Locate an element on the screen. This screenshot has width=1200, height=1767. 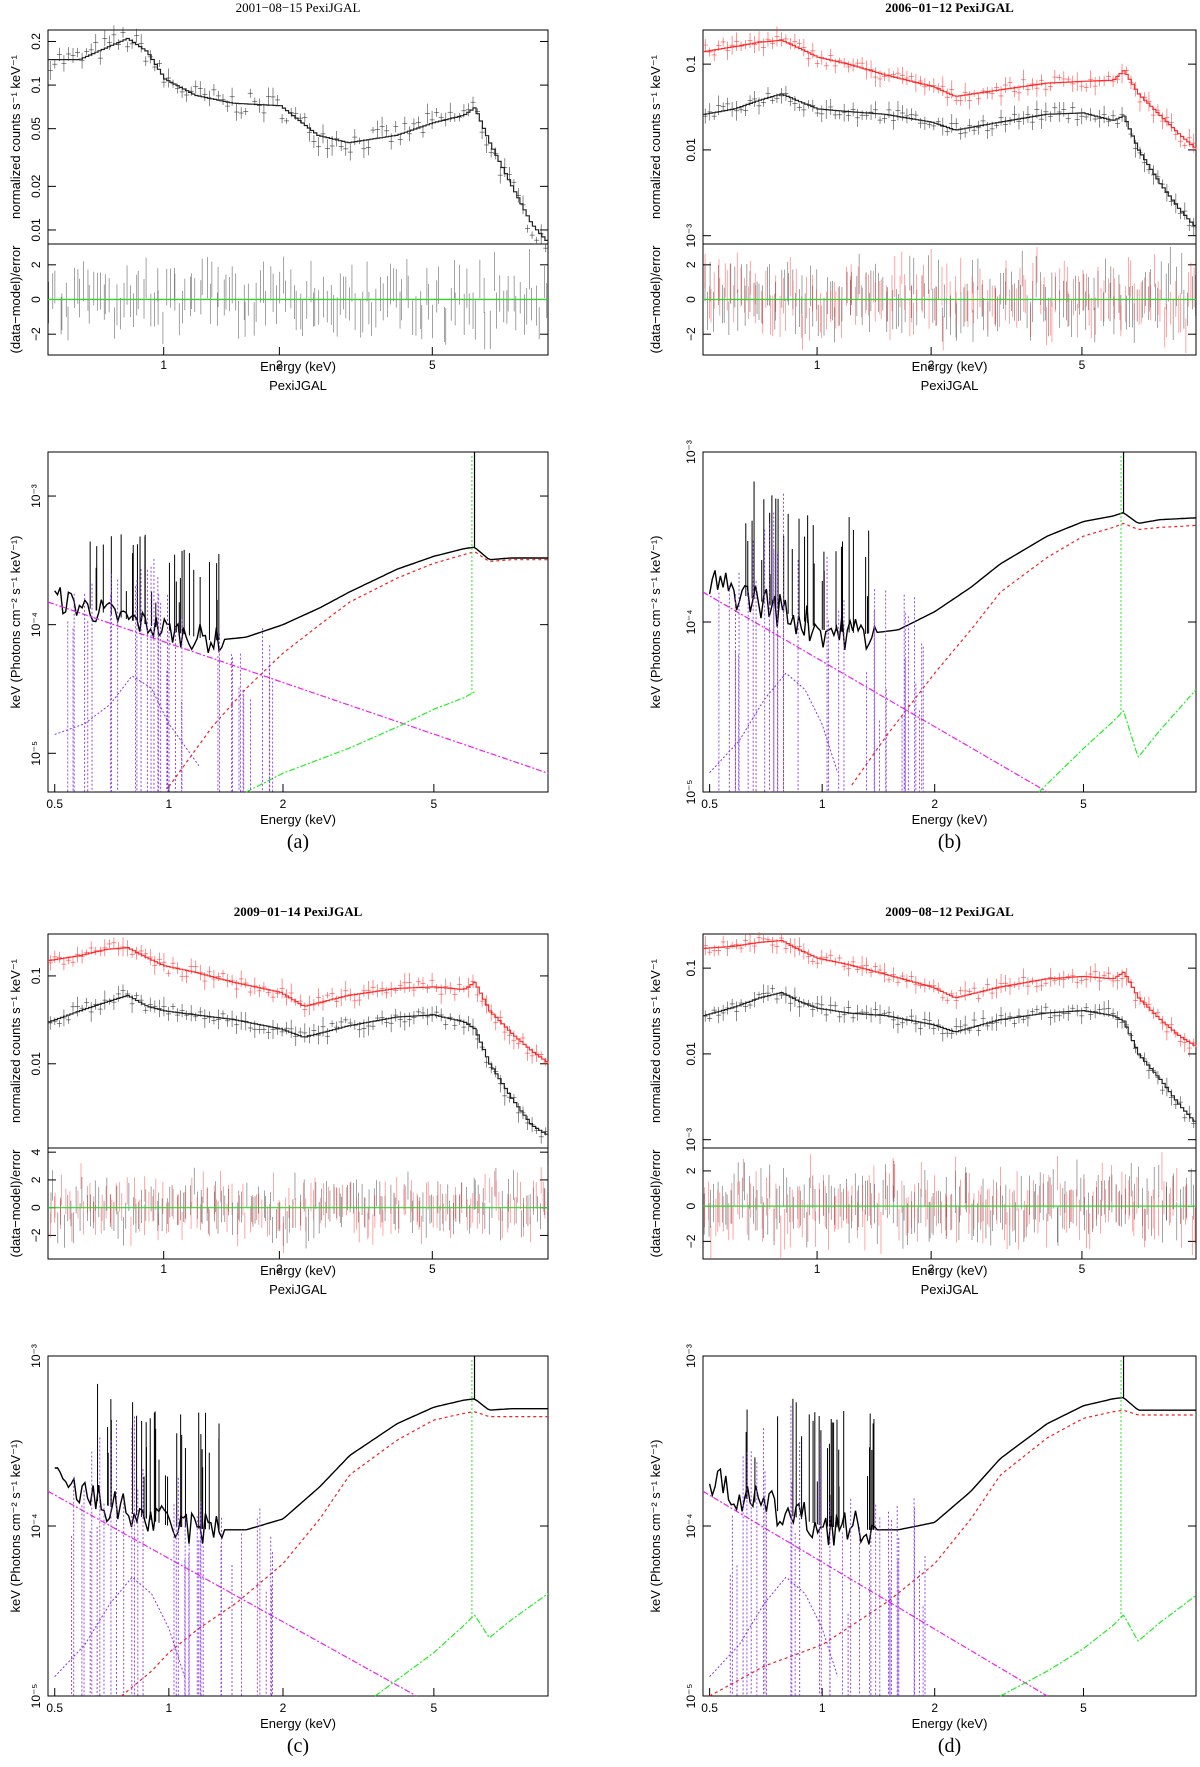
residual-frame is located at coordinates (298, 1203).